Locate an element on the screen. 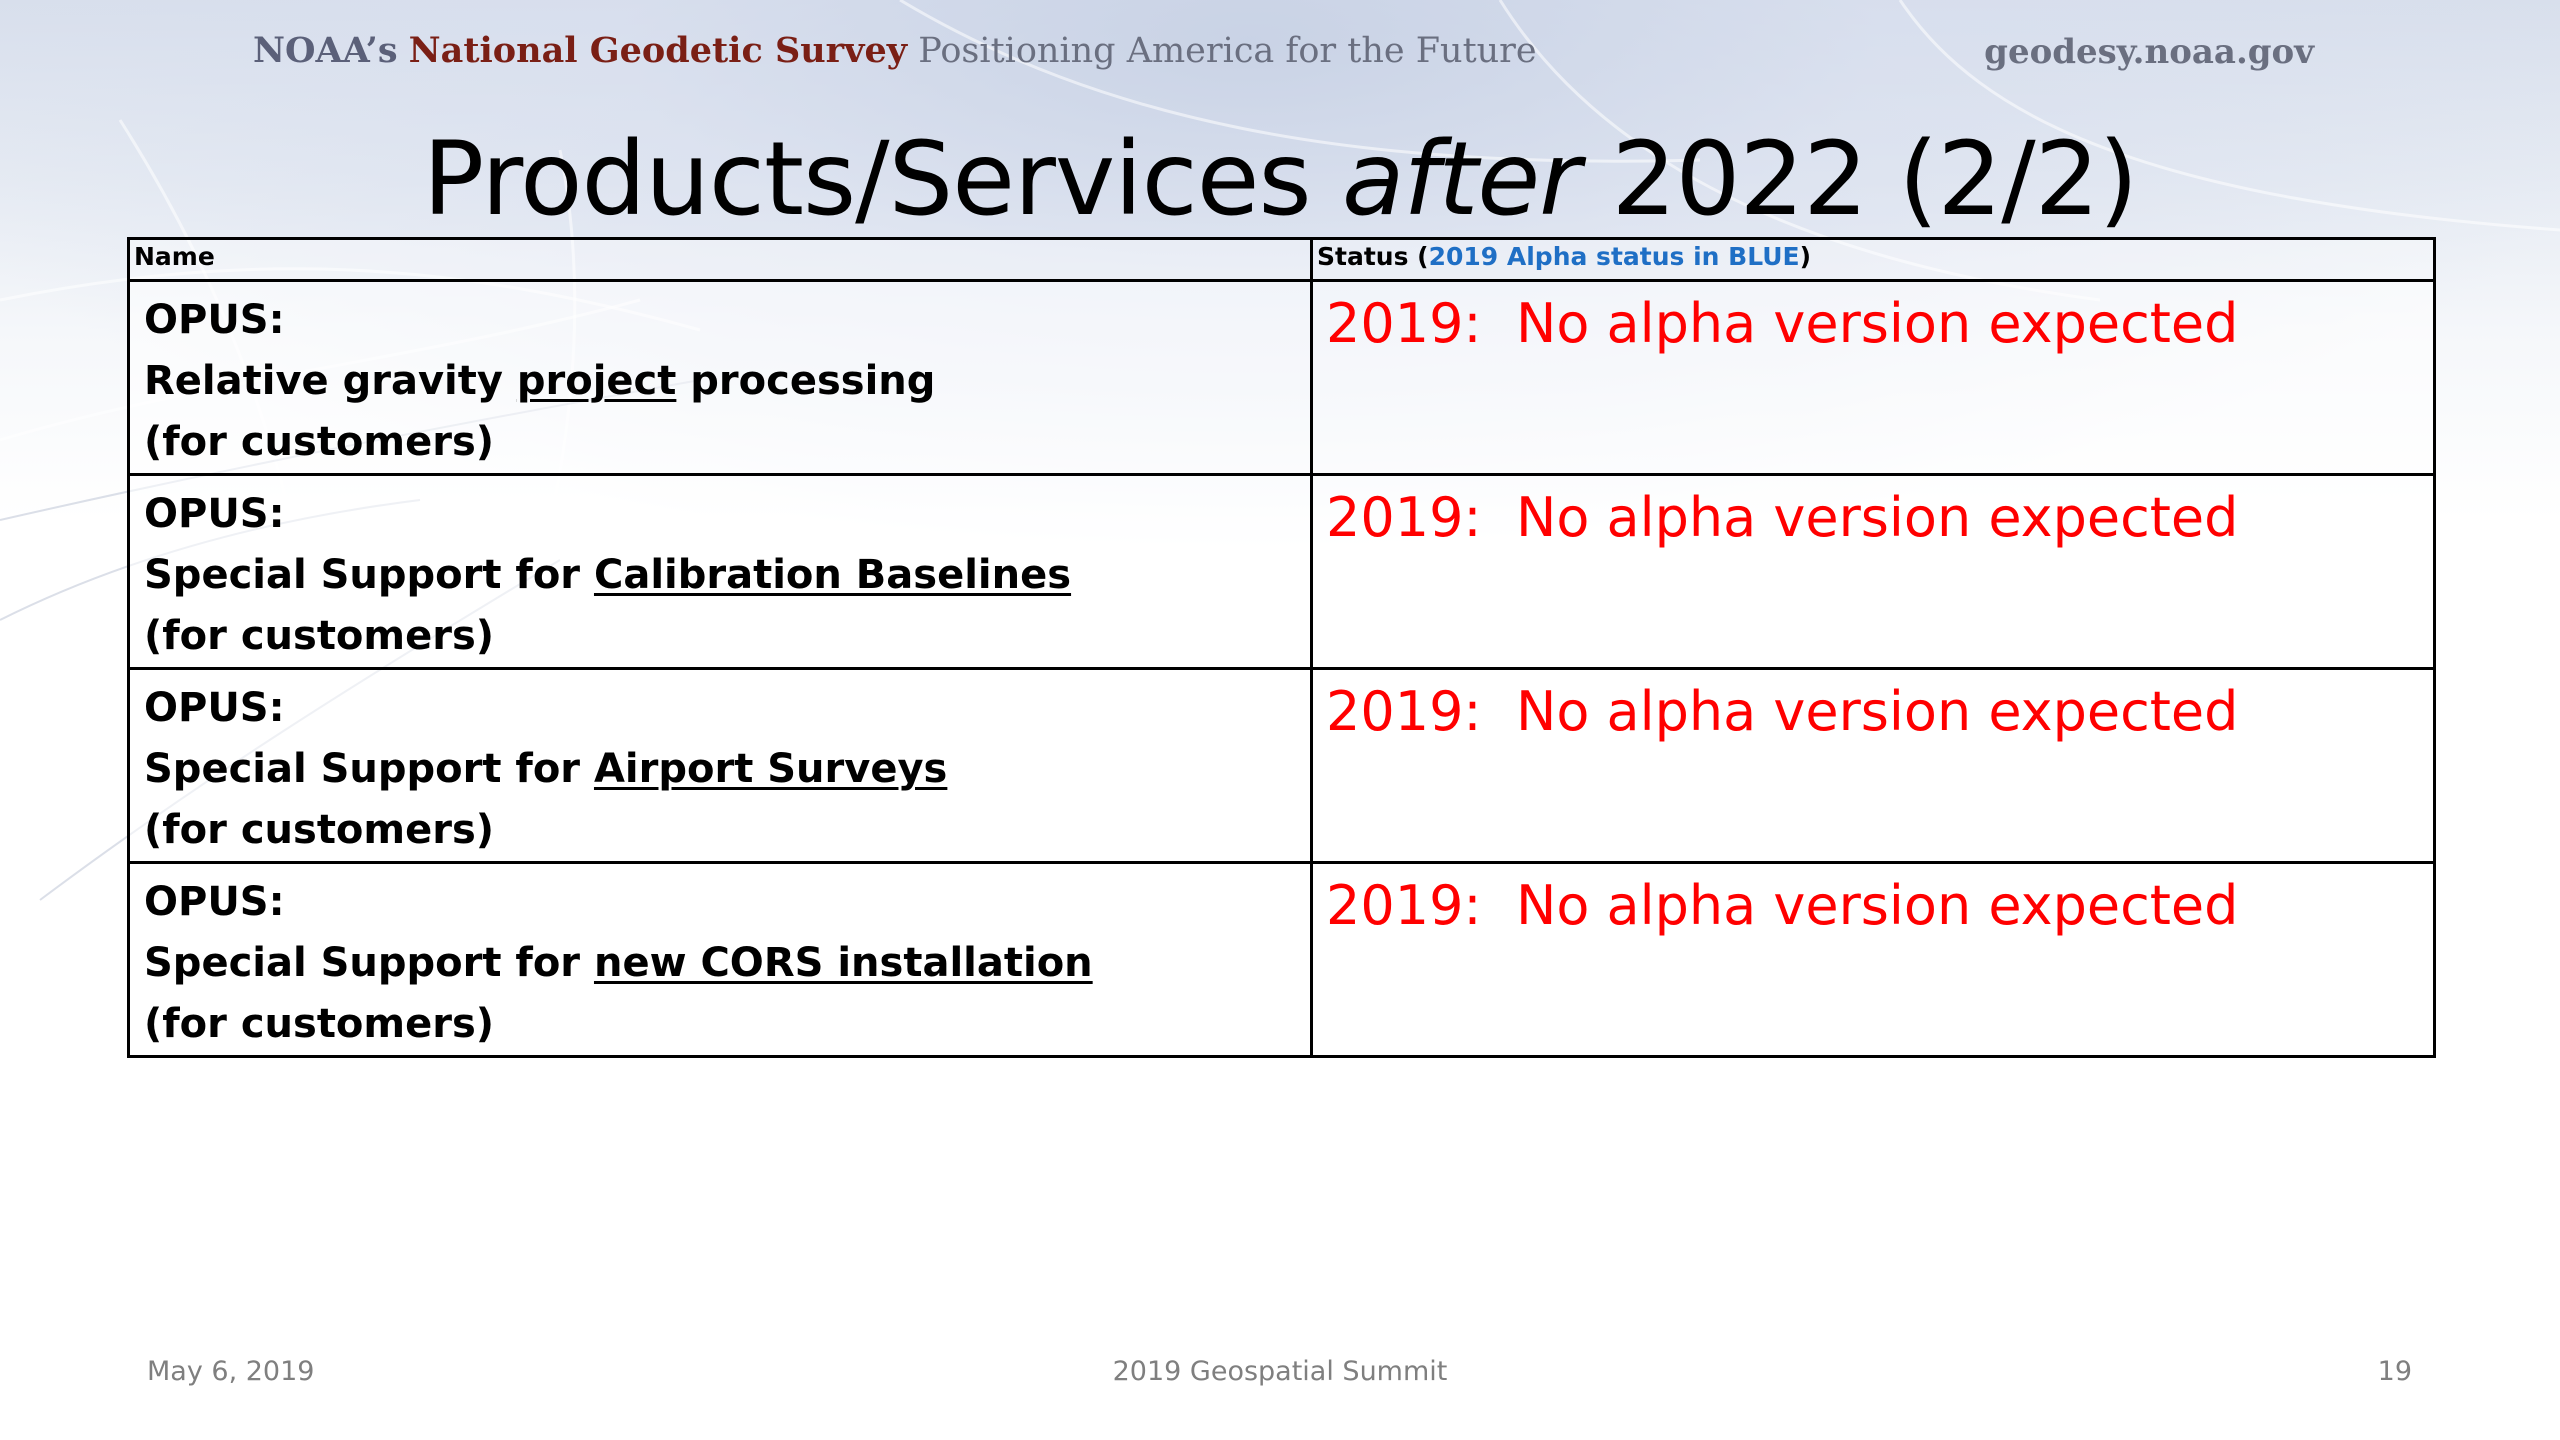  name-column-header: Name is located at coordinates (720, 259).